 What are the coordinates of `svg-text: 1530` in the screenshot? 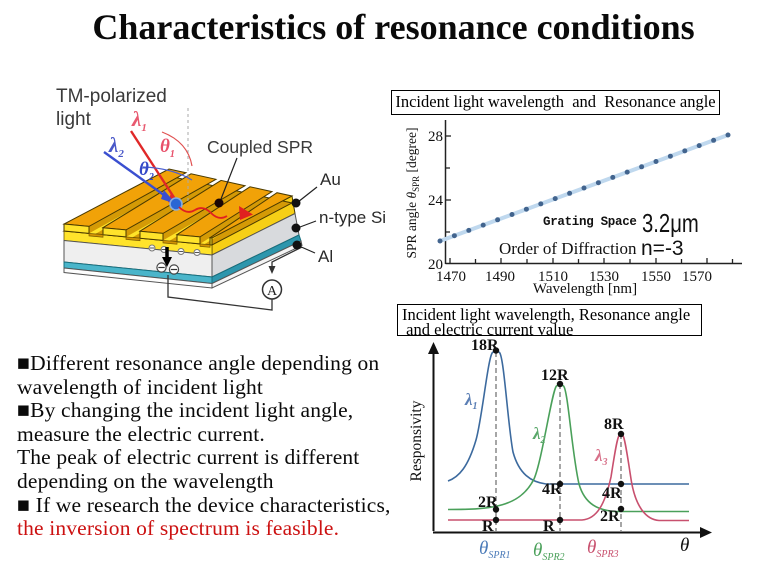 It's located at (604, 277).